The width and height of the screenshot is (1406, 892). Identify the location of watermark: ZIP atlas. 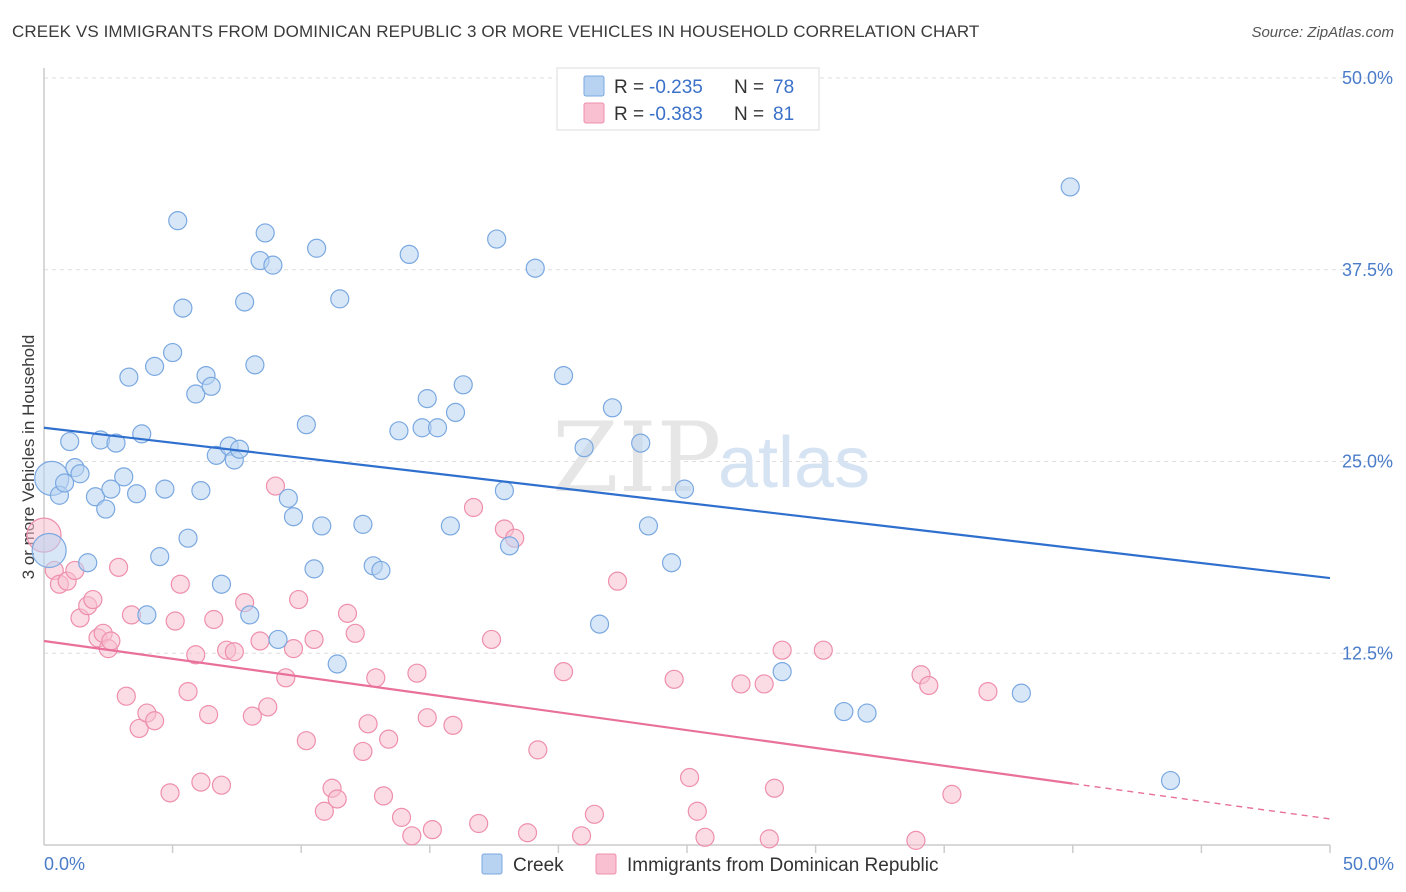
(711, 458).